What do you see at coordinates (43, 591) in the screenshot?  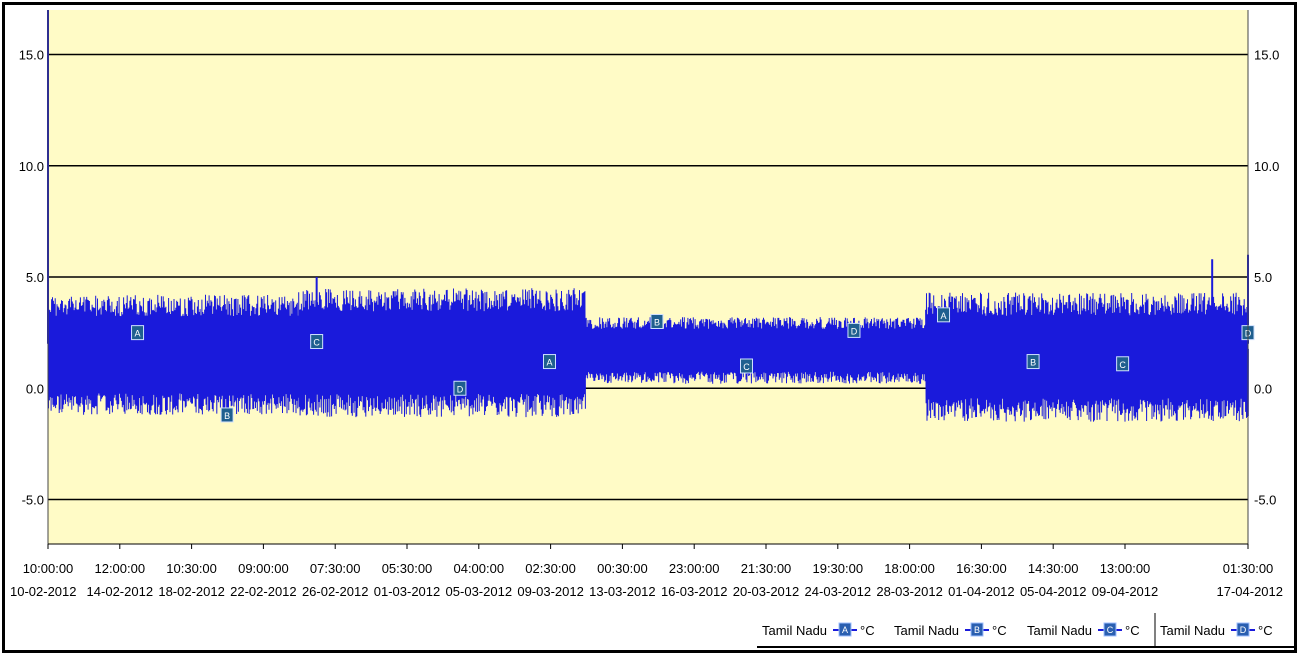 I see `x-tick-date-label: 10-02-2012` at bounding box center [43, 591].